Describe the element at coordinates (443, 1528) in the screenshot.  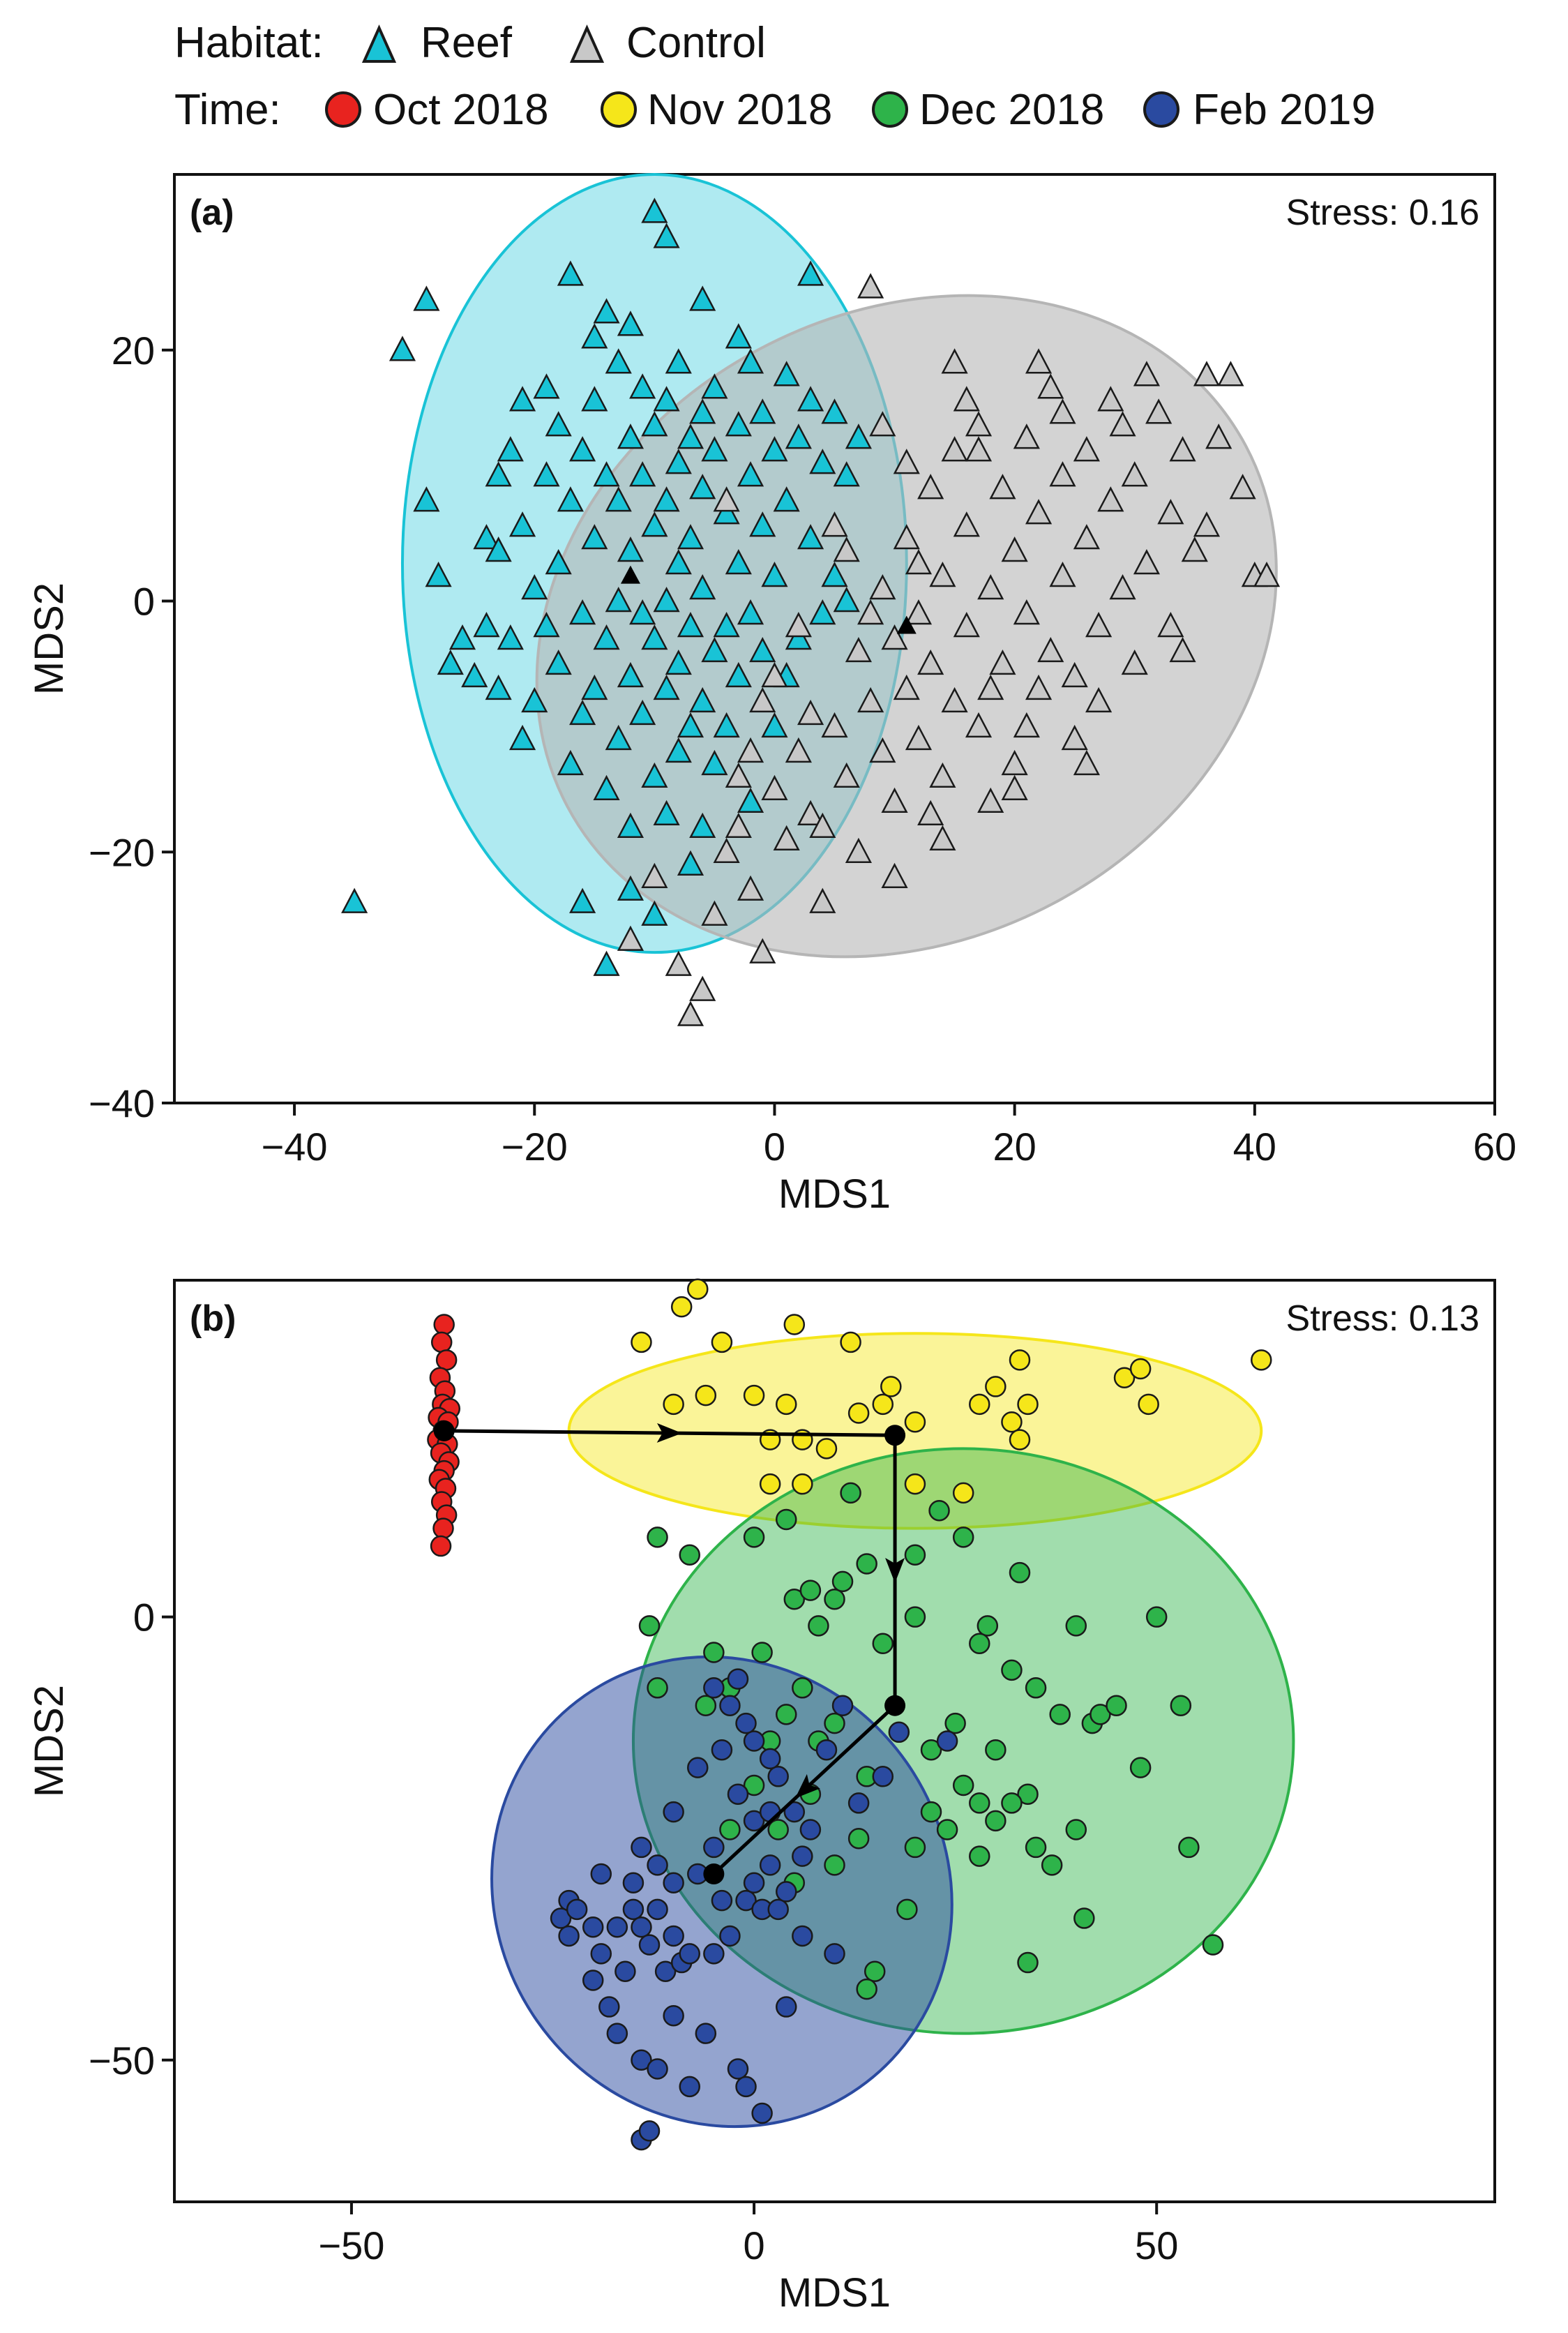
I see `panel-b-point-oct-2018` at that location.